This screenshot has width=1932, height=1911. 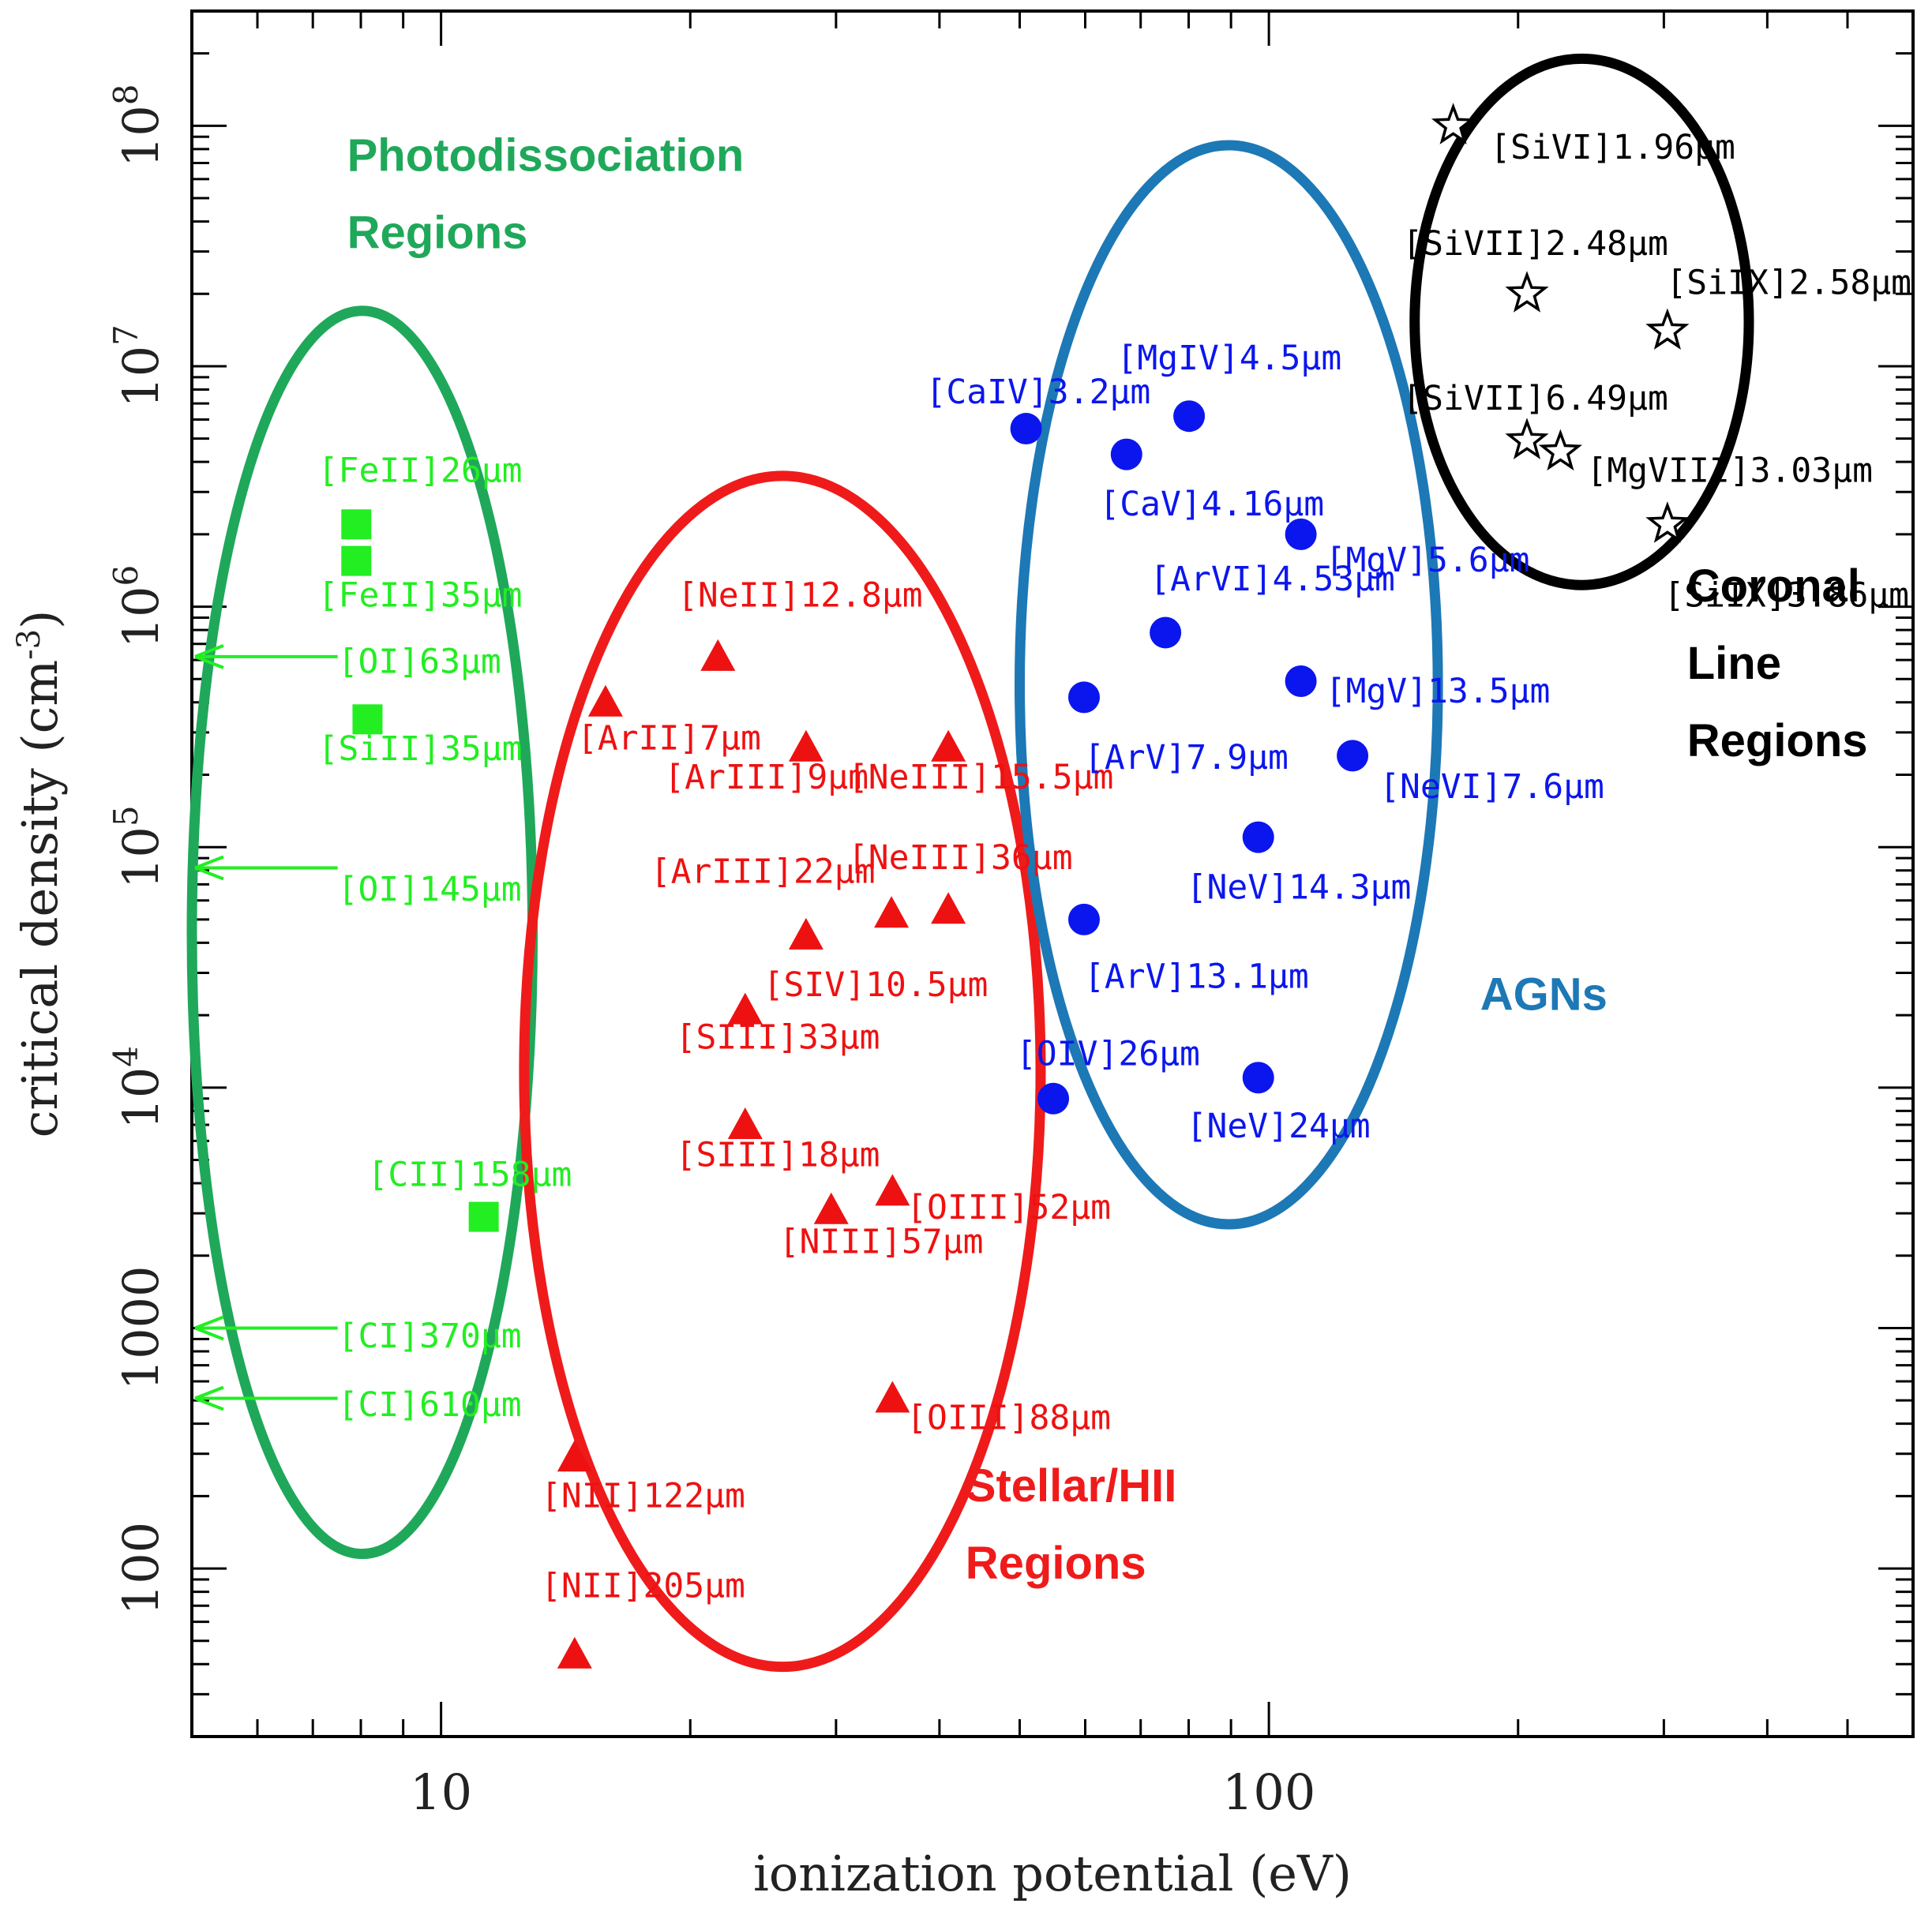 What do you see at coordinates (266, 868) in the screenshot?
I see `data-point-oi145` at bounding box center [266, 868].